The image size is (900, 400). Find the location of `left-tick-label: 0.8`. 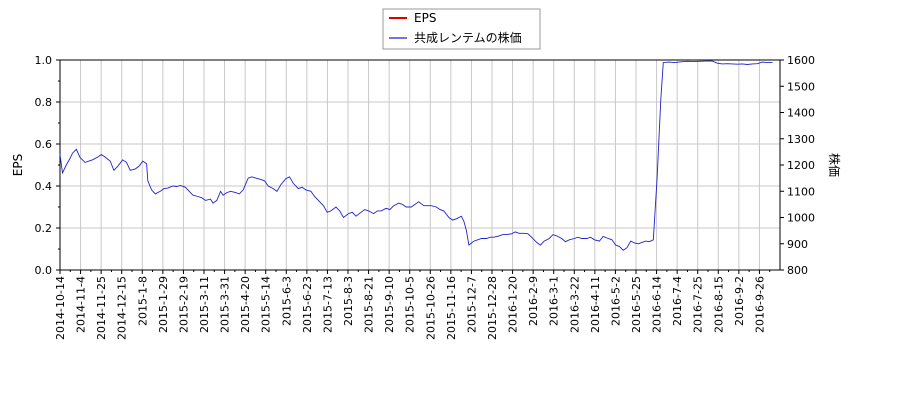

left-tick-label: 0.8 is located at coordinates (44, 102).